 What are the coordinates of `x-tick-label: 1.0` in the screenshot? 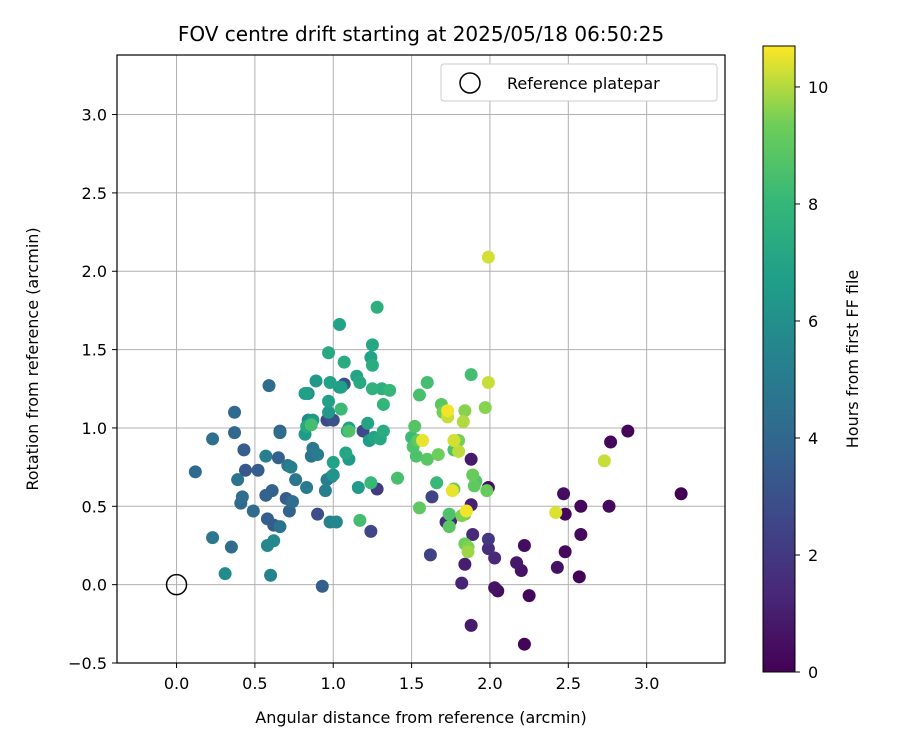 It's located at (333, 683).